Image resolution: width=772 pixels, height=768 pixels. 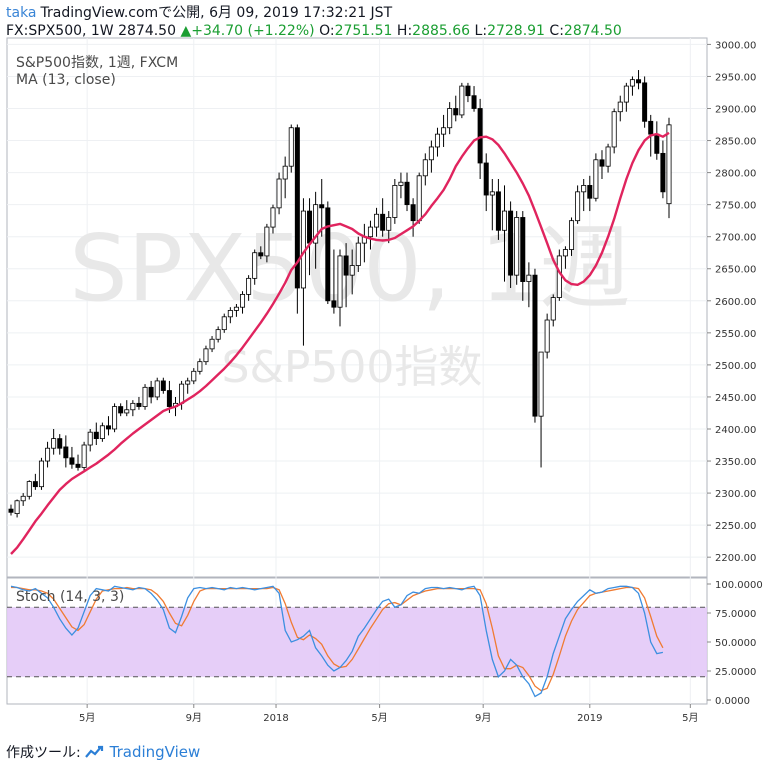 What do you see at coordinates (155, 752) in the screenshot?
I see `footer-brand: TradingView` at bounding box center [155, 752].